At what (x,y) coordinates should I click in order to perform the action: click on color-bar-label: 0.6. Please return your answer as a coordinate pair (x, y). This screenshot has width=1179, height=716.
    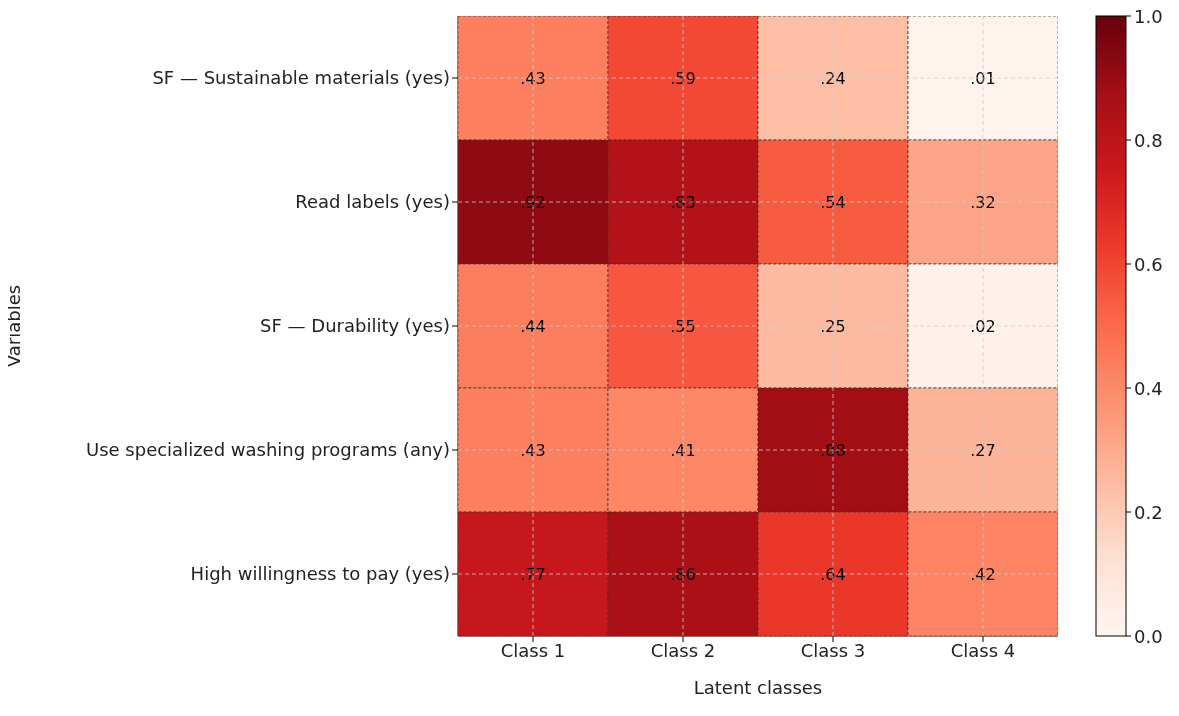
    Looking at the image, I should click on (1148, 264).